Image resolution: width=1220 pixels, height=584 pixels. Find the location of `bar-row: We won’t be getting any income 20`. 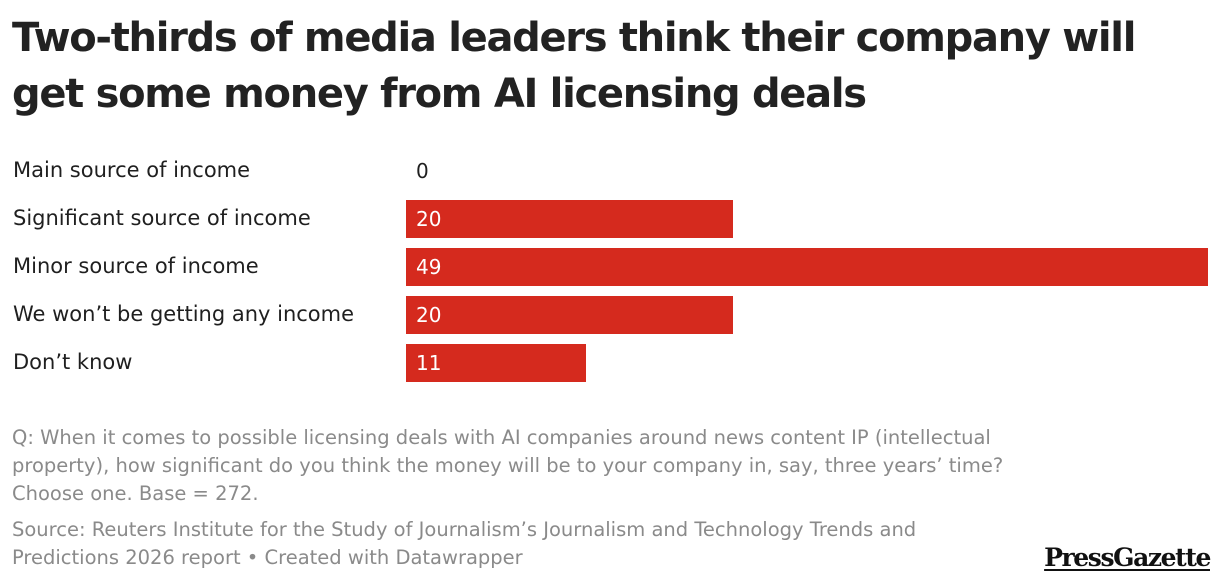

bar-row: We won’t be getting any income 20 is located at coordinates (610, 314).